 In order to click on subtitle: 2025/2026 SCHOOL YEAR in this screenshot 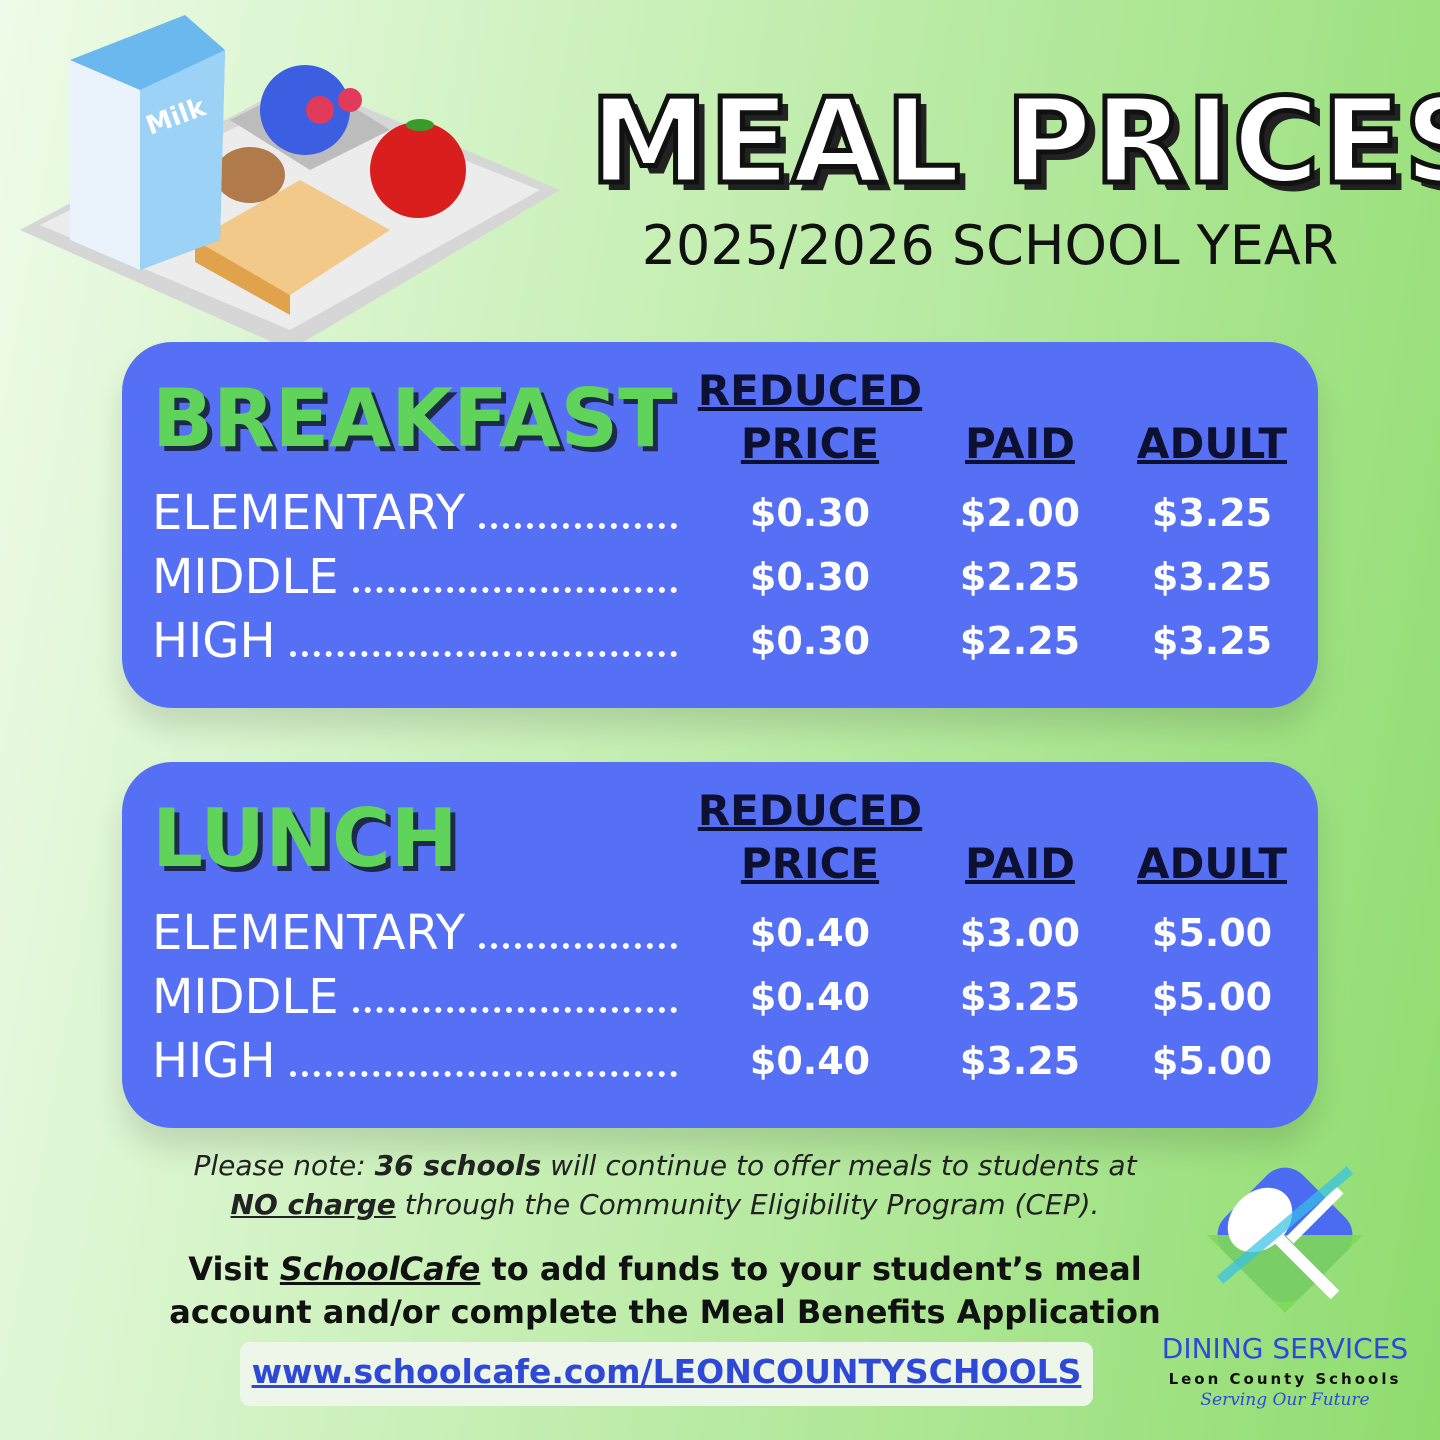, I will do `click(990, 245)`.